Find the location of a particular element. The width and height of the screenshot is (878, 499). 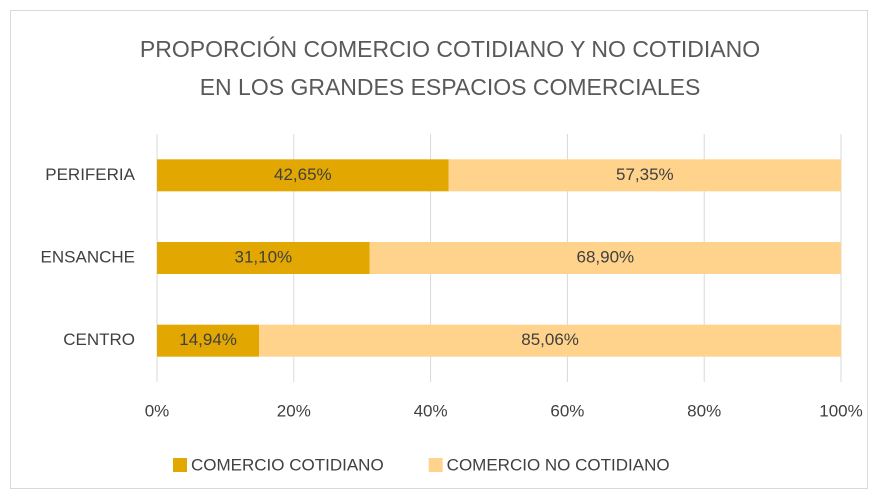

data-label: 57,35% is located at coordinates (645, 174).